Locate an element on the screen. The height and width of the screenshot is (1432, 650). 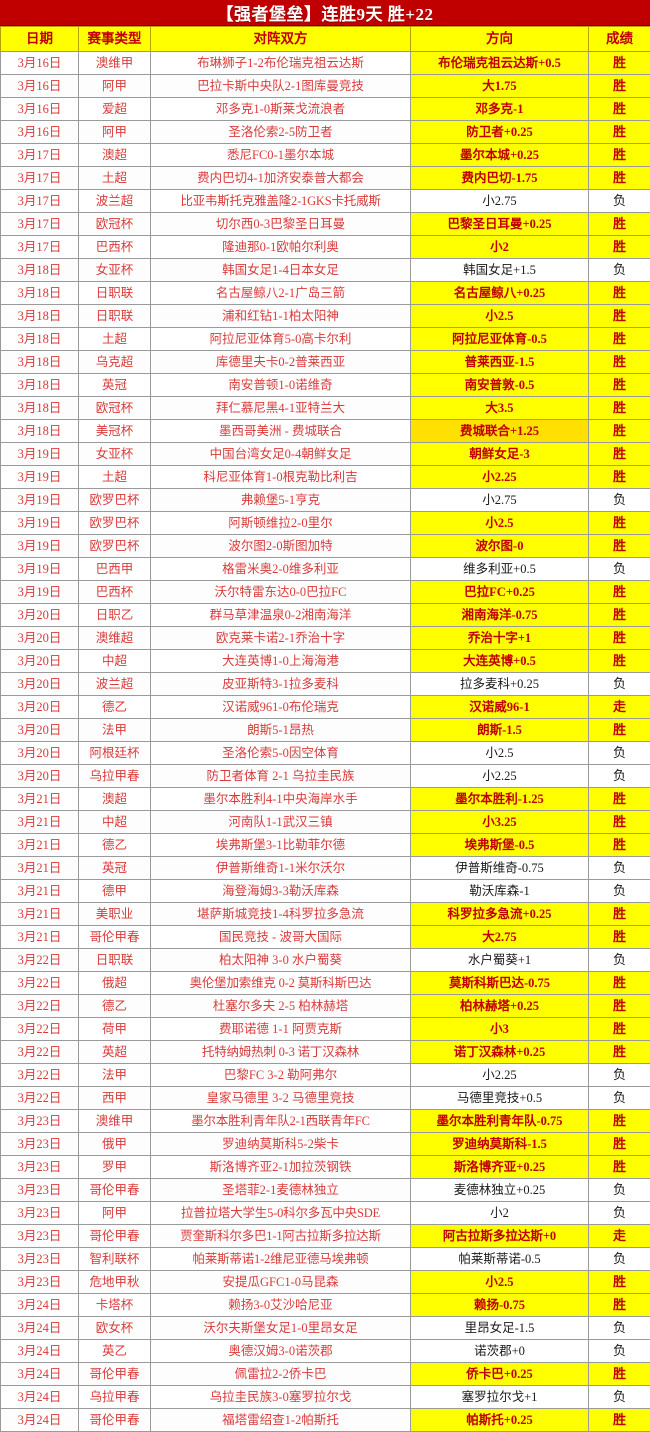
cell-direction: 布伦瑞克祖云达斯+0.5 is located at coordinates (500, 63).